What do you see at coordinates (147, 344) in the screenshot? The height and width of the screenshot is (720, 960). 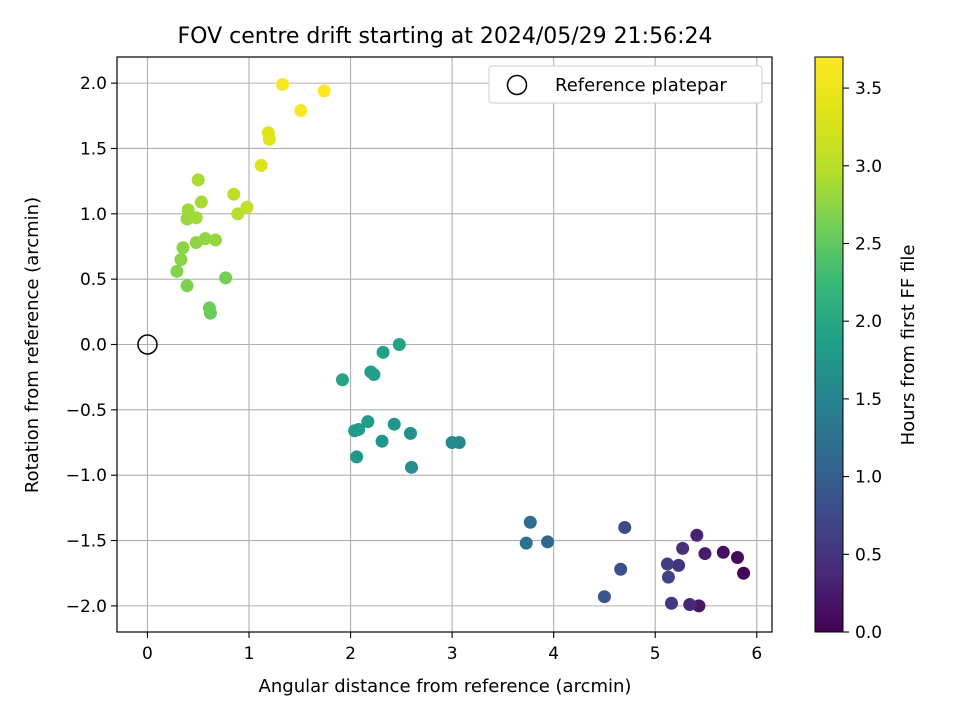 I see `reference-point-marker` at bounding box center [147, 344].